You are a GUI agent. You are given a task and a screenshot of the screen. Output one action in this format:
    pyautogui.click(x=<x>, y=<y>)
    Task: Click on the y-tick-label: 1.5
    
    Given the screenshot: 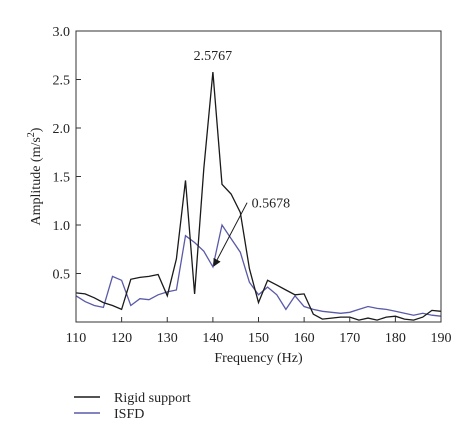 What is the action you would take?
    pyautogui.click(x=62, y=178)
    